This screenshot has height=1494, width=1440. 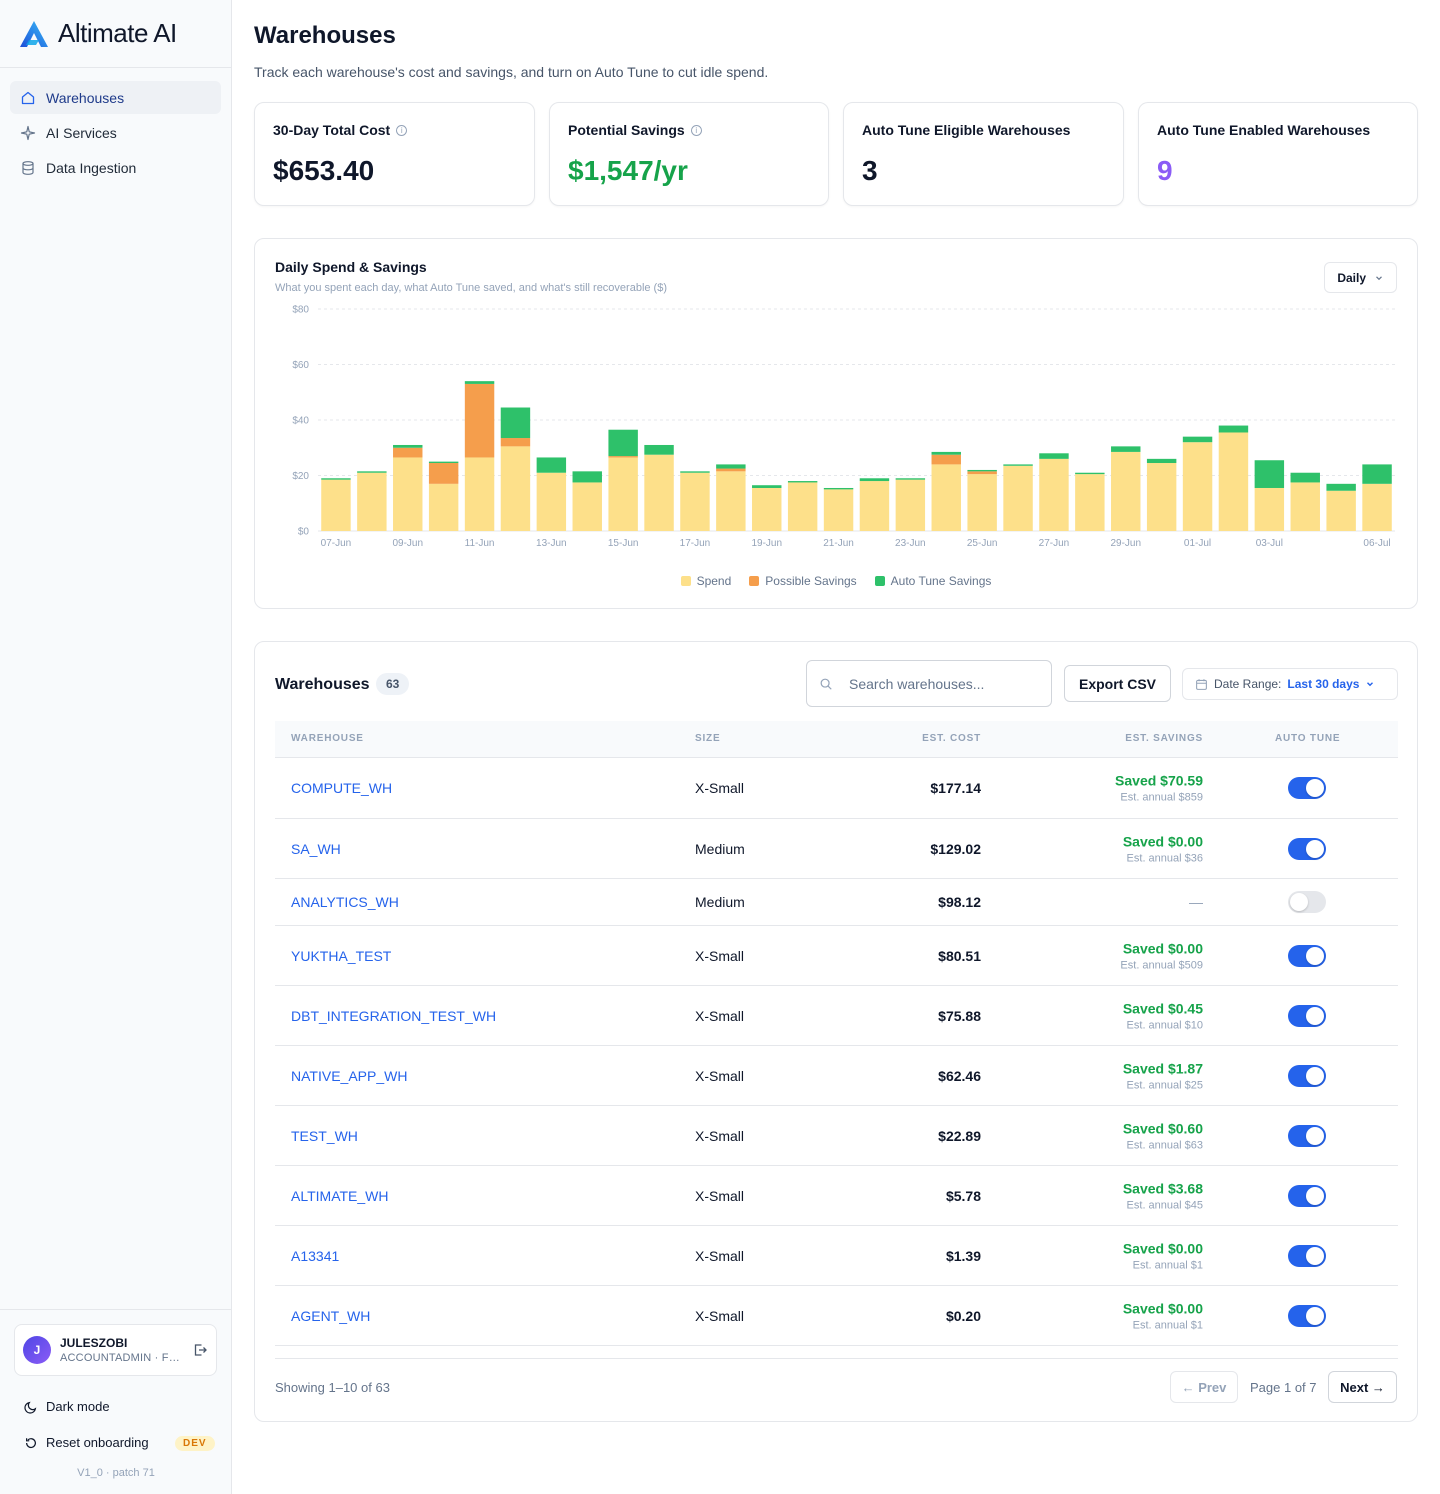 I want to click on annual-estimate: Est. annual $509, so click(x=1161, y=965).